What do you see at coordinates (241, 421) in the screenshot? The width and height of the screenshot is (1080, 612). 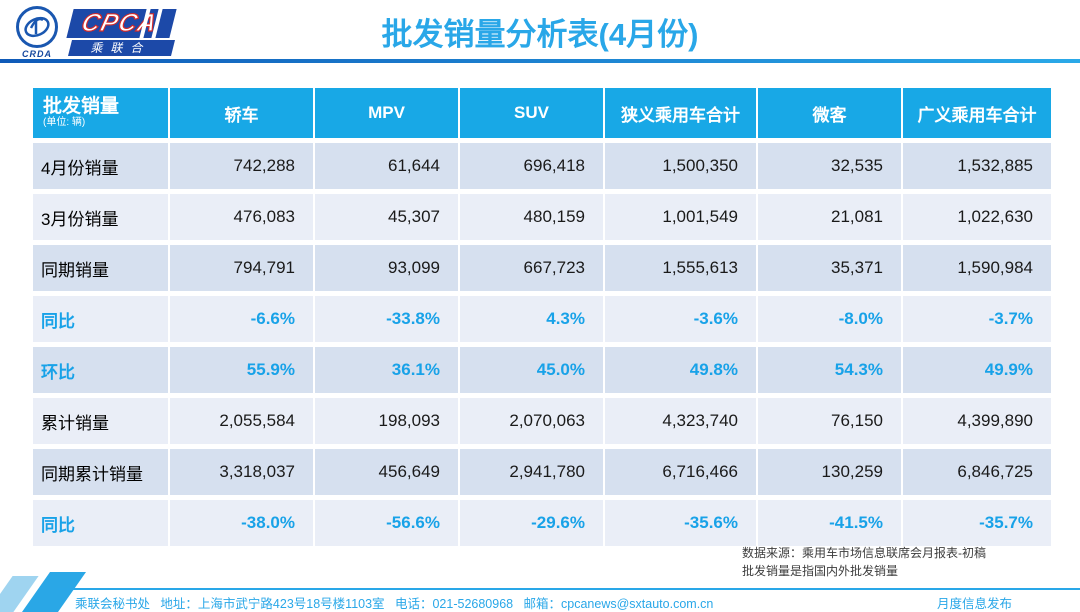 I see `cell-value: 2,055,584` at bounding box center [241, 421].